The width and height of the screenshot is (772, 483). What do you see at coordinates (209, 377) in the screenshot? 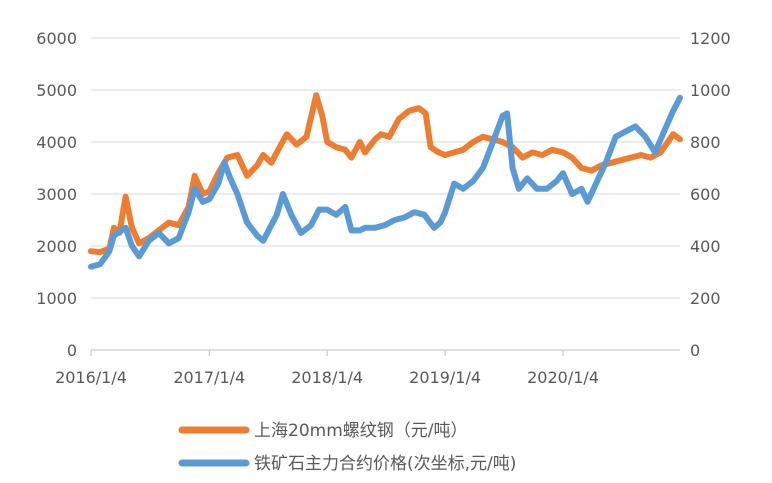
I see `x-tick-label: 2017/1/4` at bounding box center [209, 377].